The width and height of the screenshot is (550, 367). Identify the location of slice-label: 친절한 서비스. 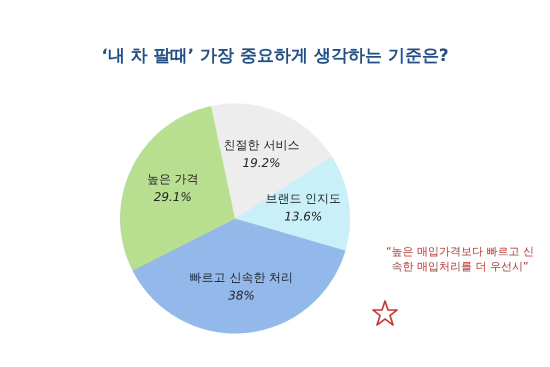
(262, 145).